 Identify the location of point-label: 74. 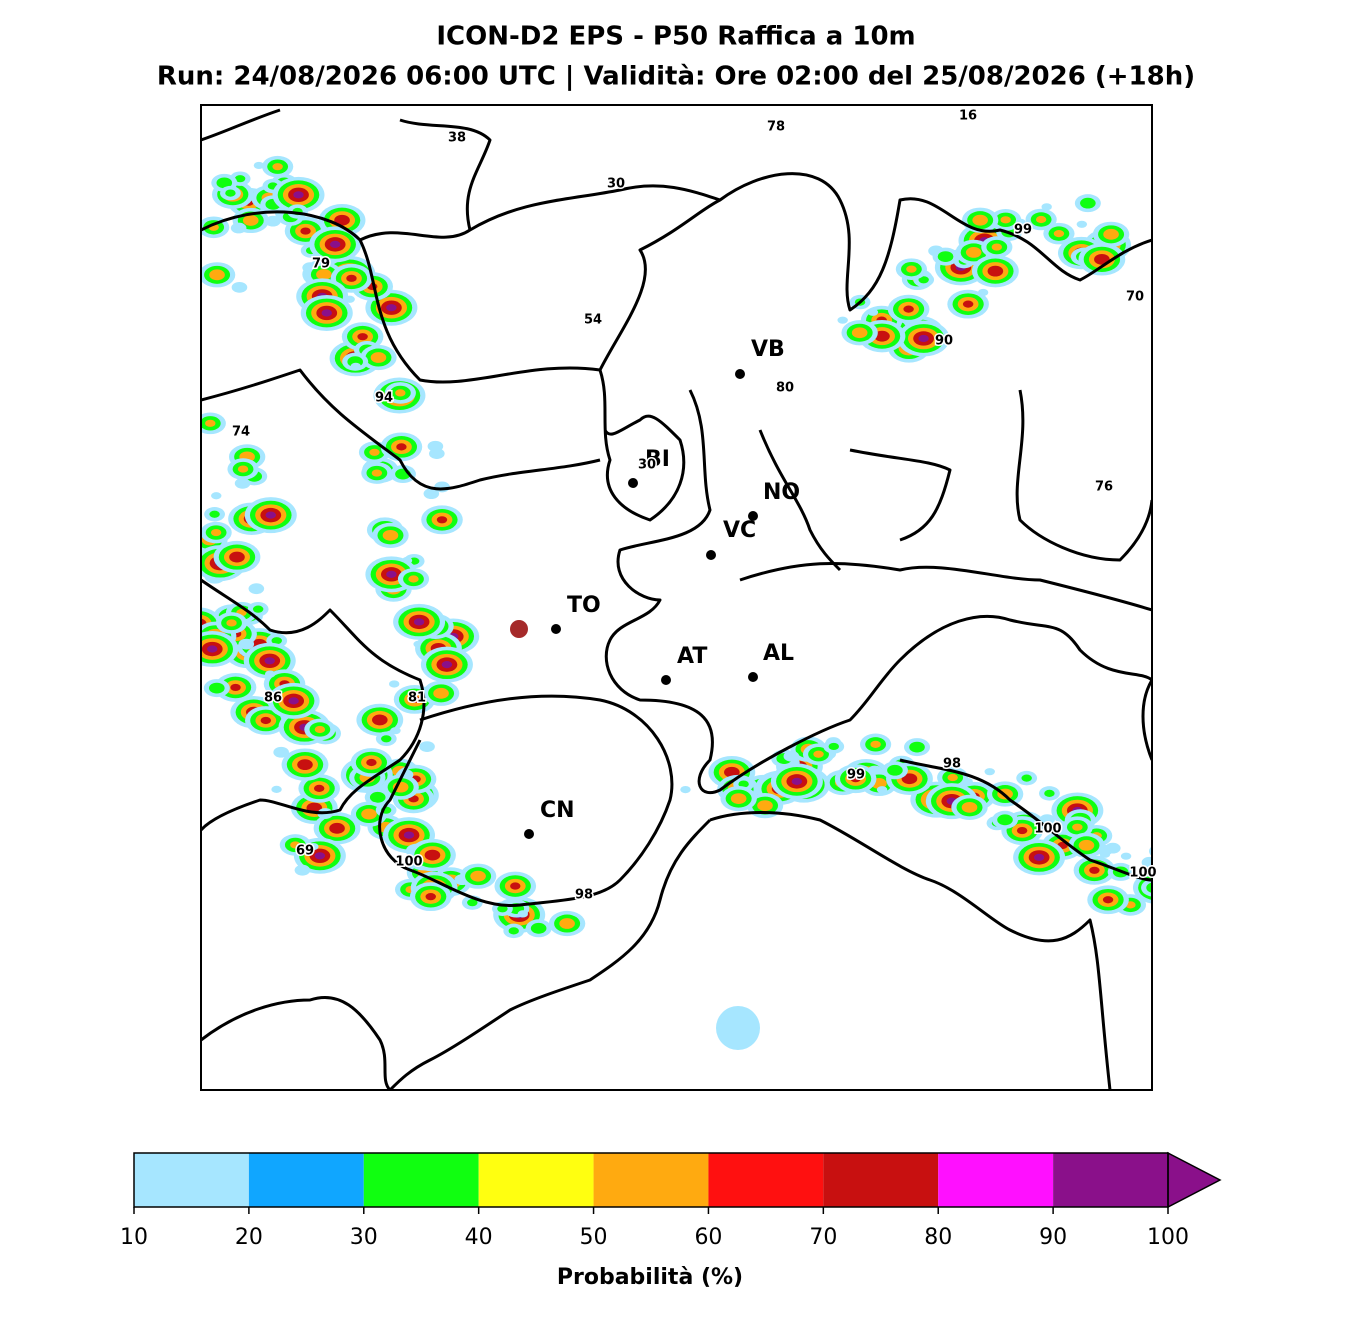
(241, 432).